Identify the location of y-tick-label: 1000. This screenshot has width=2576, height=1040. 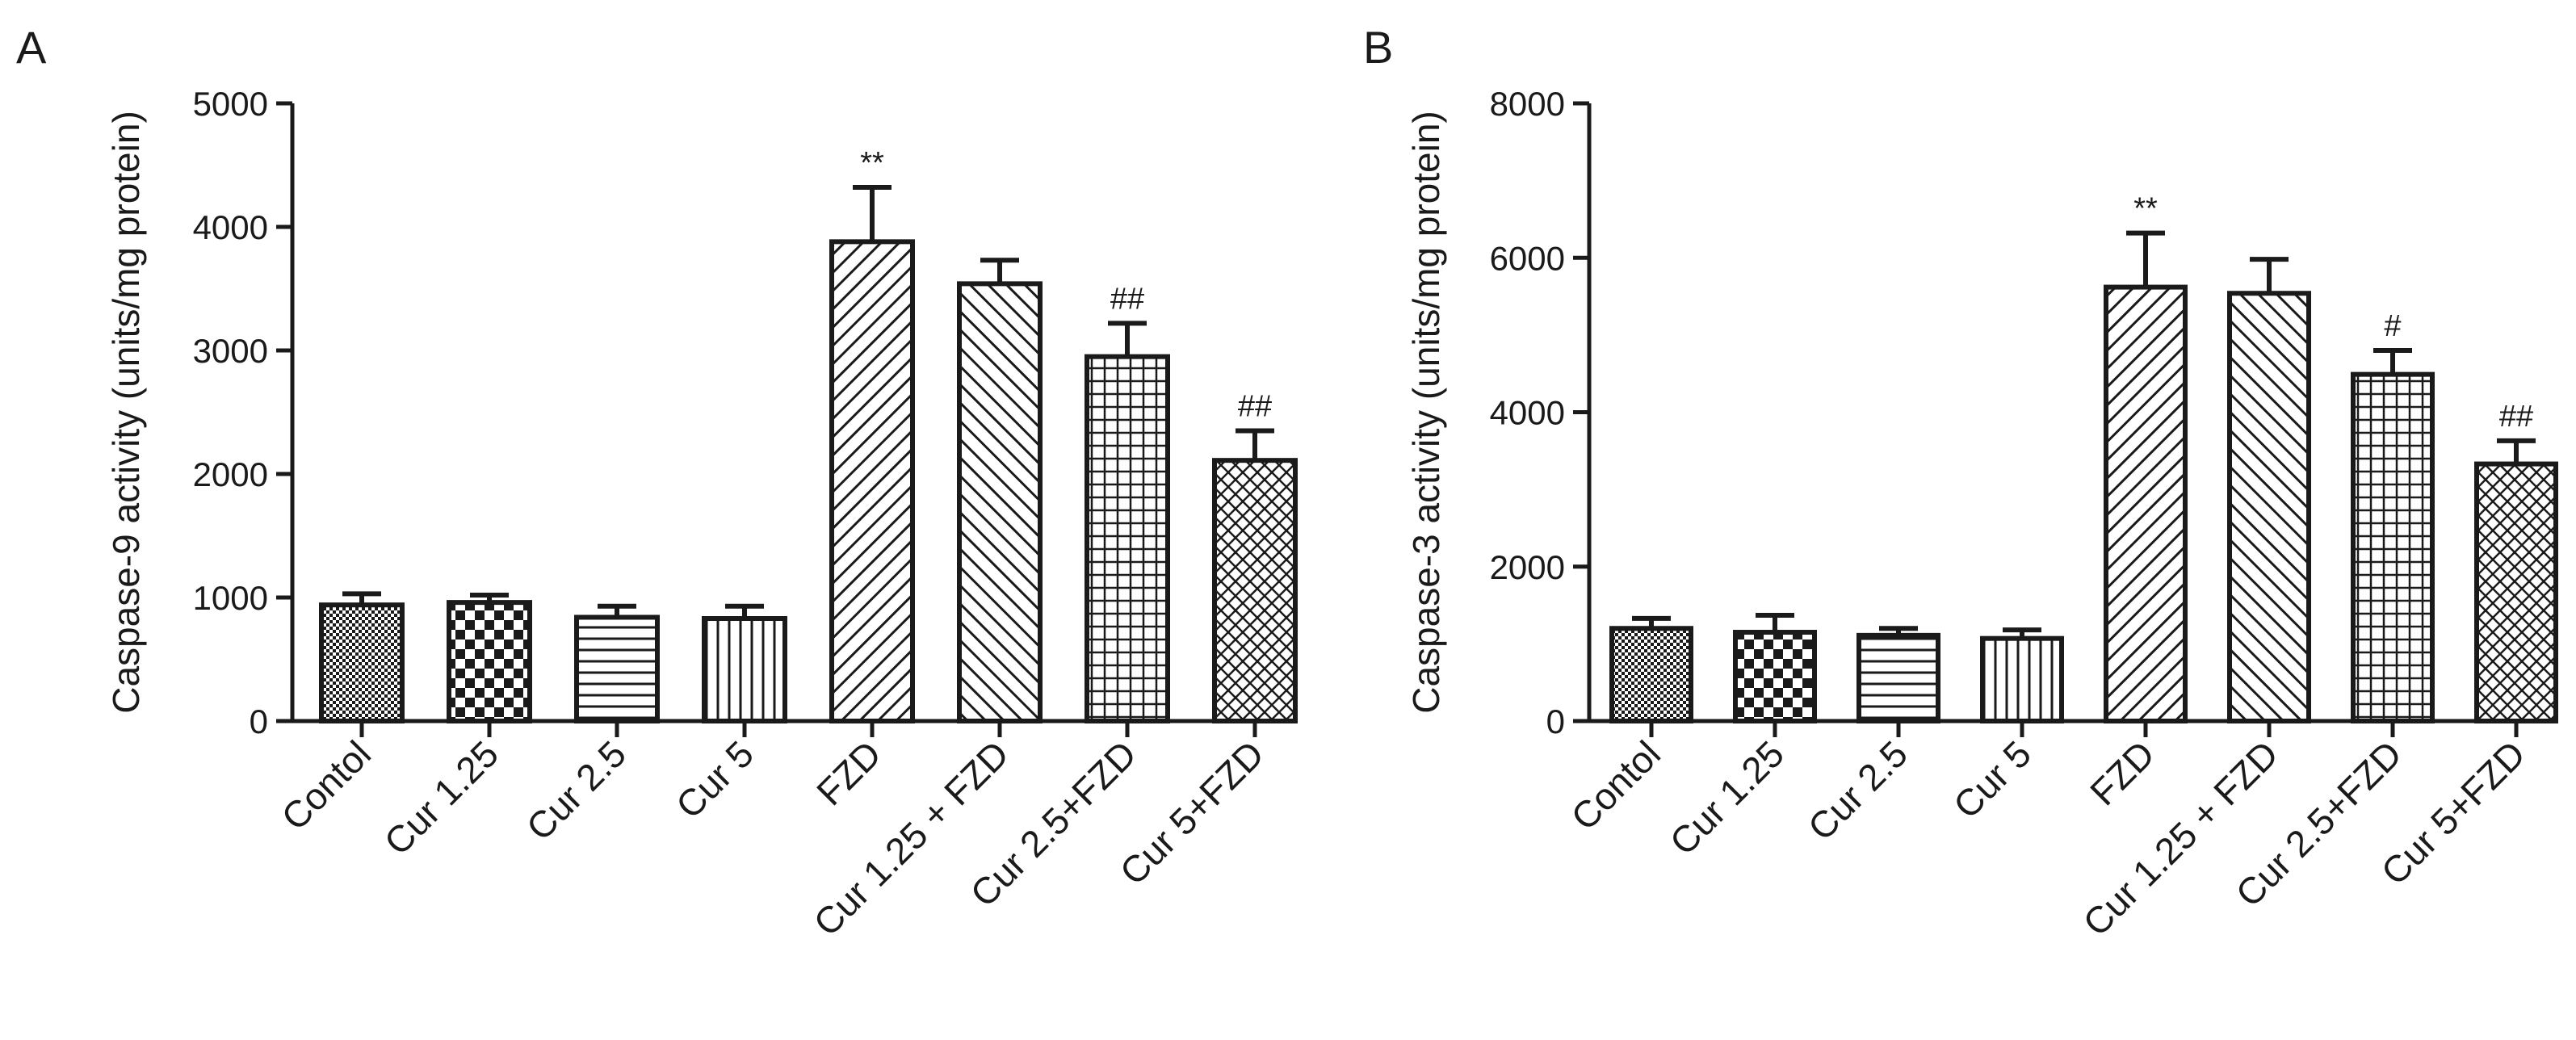
(230, 598).